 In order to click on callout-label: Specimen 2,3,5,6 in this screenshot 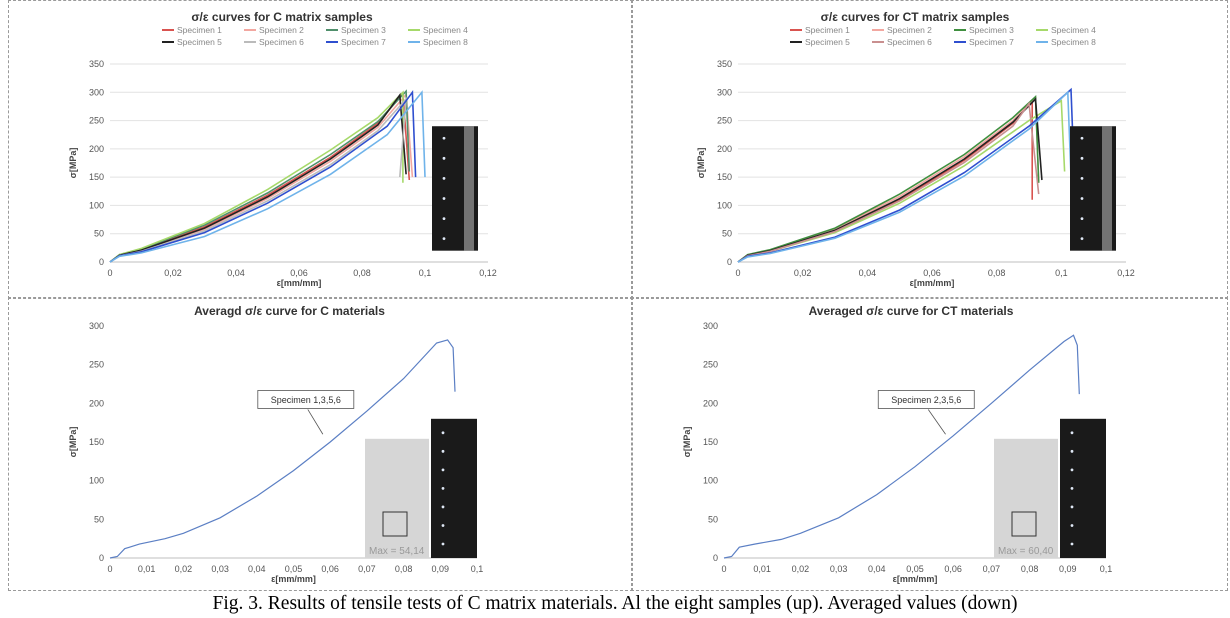, I will do `click(926, 400)`.